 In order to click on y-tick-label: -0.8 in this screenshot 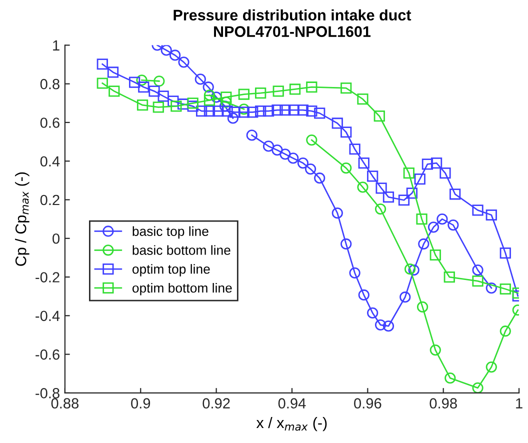, I will do `click(48, 393)`.